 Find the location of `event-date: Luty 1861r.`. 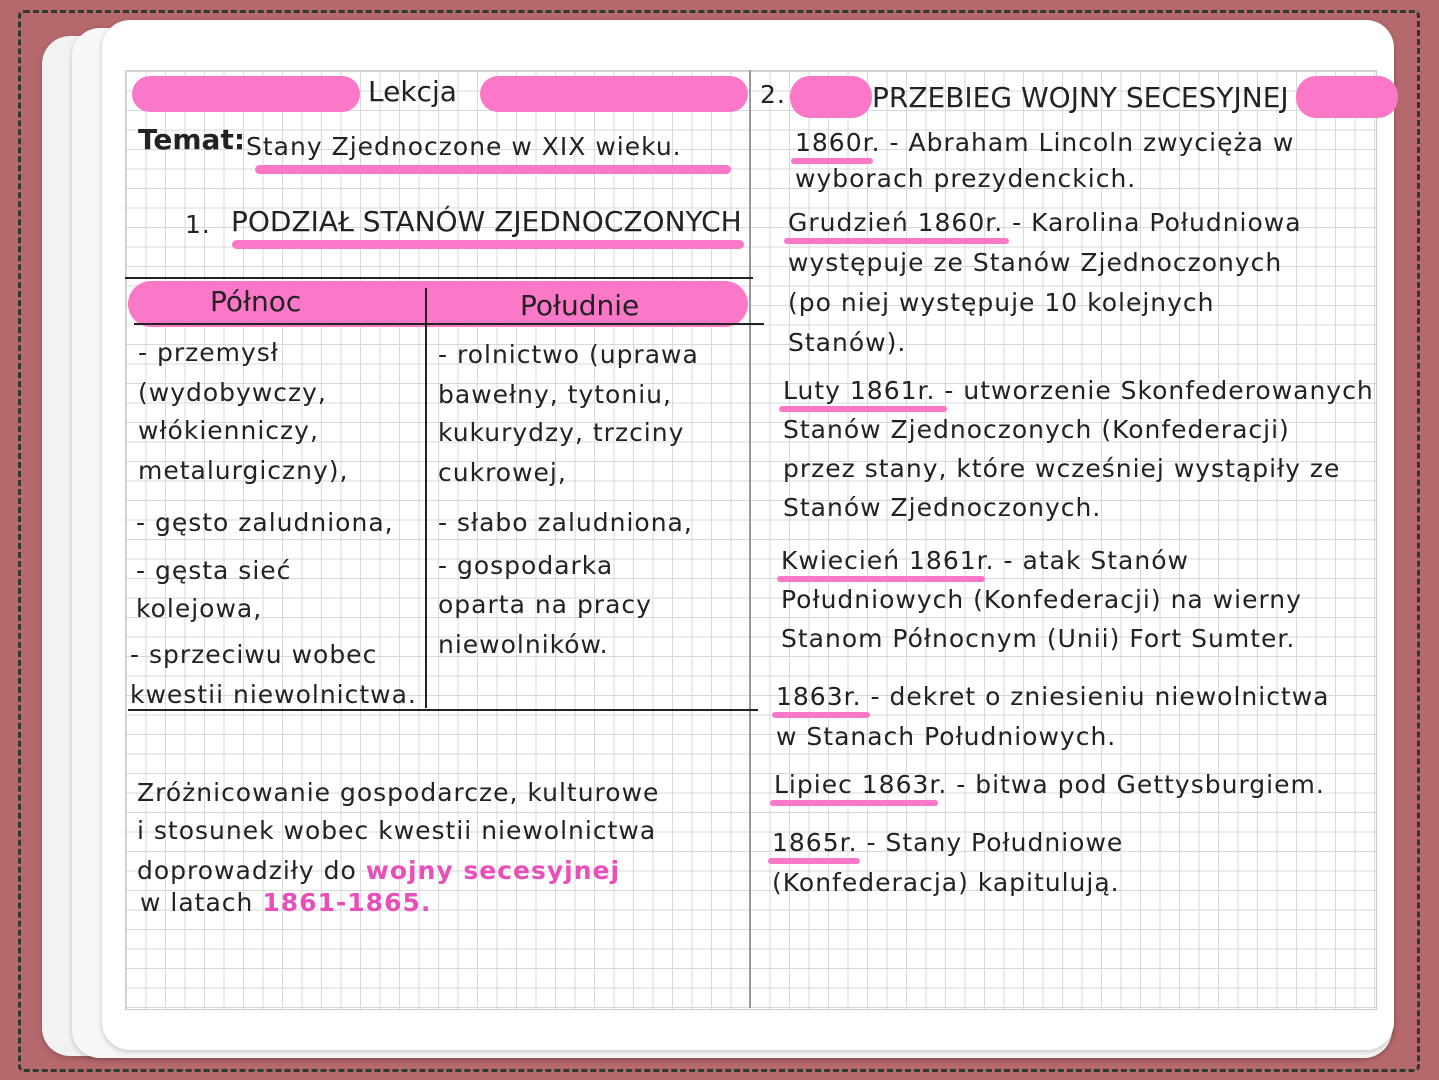

event-date: Luty 1861r. is located at coordinates (859, 390).